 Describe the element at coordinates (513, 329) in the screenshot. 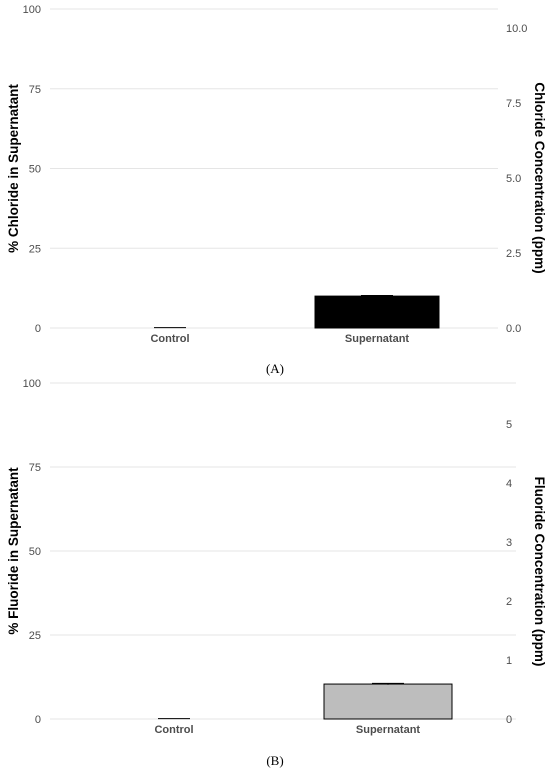

I see `y2-tick-label: 0.0` at that location.